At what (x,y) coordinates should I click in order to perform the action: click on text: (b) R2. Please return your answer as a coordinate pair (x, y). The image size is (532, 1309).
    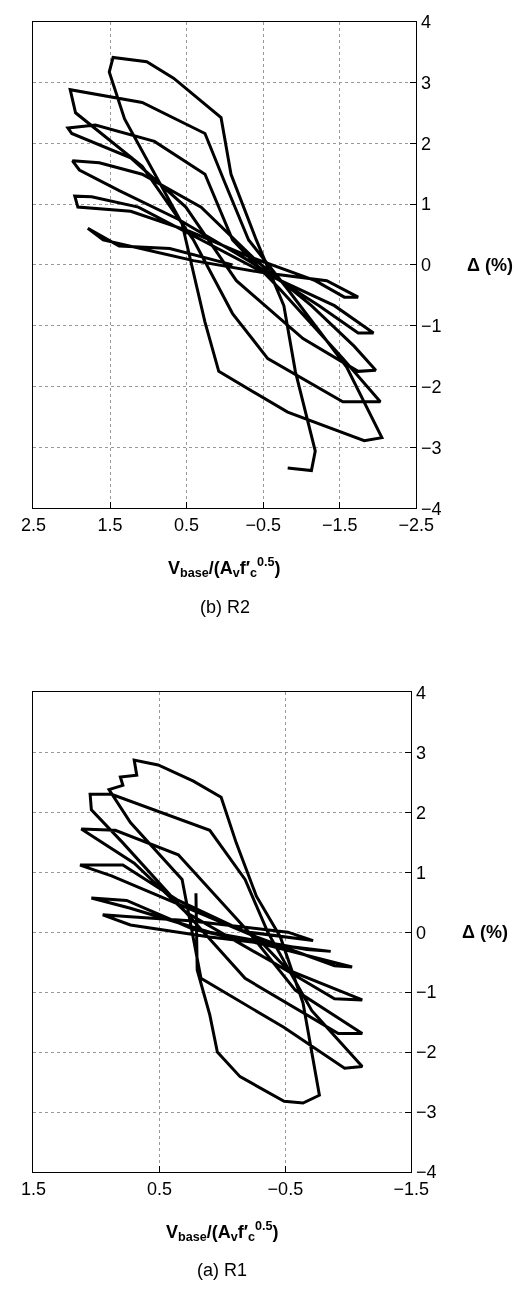
    Looking at the image, I should click on (225, 607).